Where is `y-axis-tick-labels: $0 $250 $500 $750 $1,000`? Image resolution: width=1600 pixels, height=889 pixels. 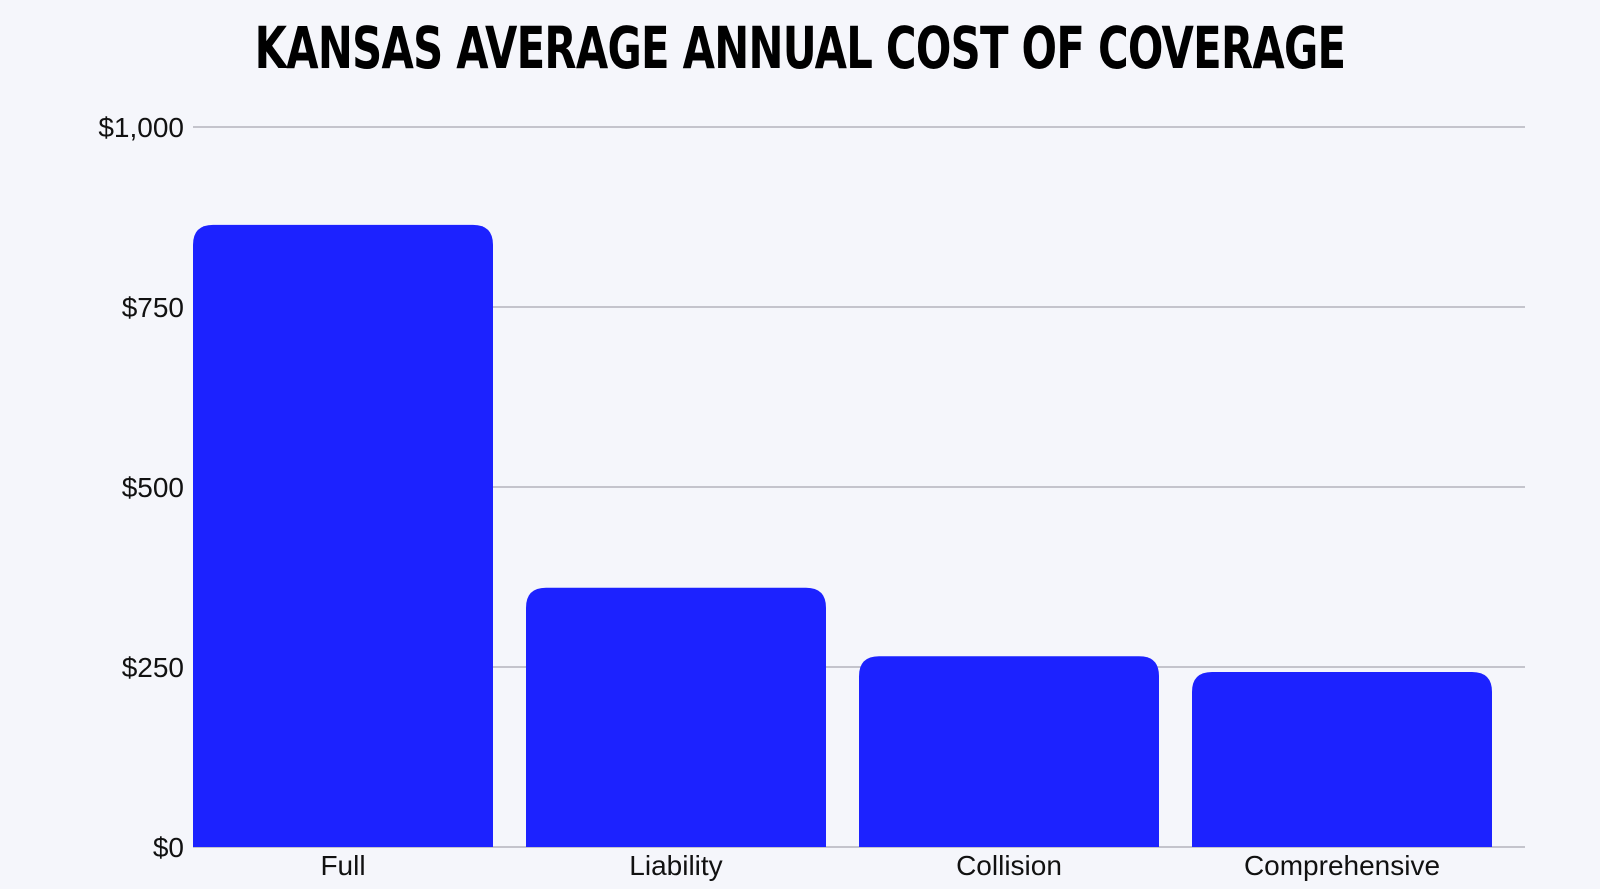
y-axis-tick-labels: $0 $250 $500 $750 $1,000 is located at coordinates (141, 487).